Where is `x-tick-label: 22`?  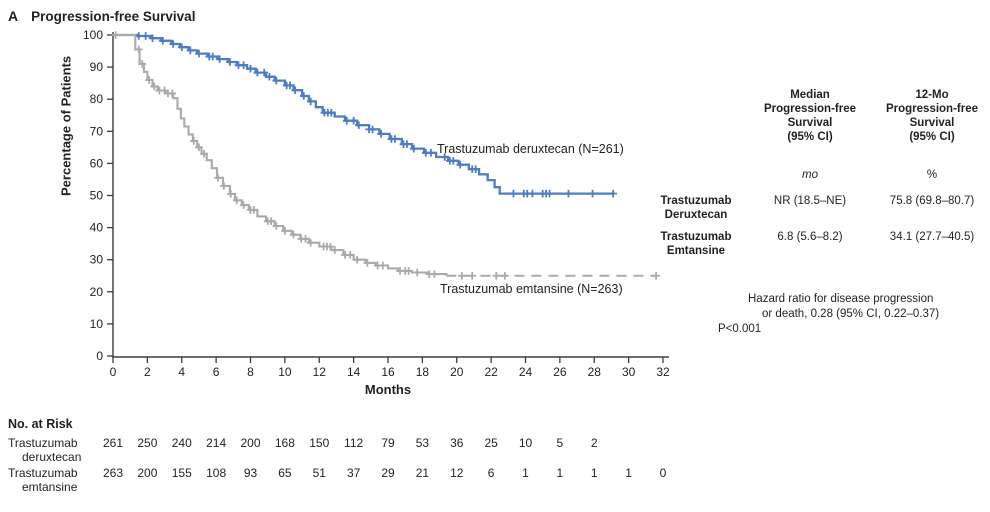
x-tick-label: 22 is located at coordinates (491, 372).